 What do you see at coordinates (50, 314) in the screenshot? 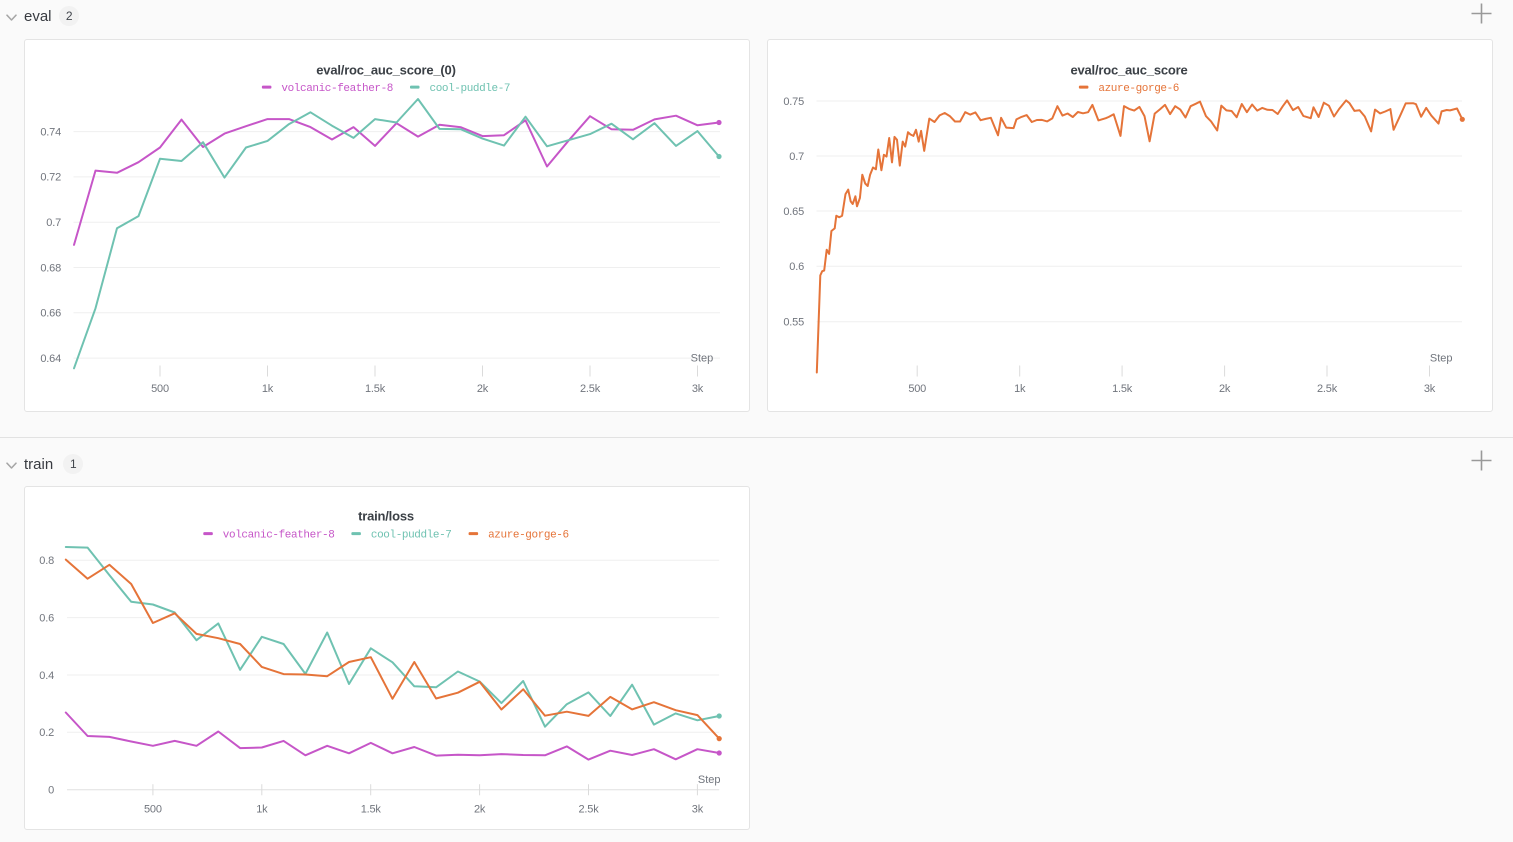
I see `svg-text: 0.66` at bounding box center [50, 314].